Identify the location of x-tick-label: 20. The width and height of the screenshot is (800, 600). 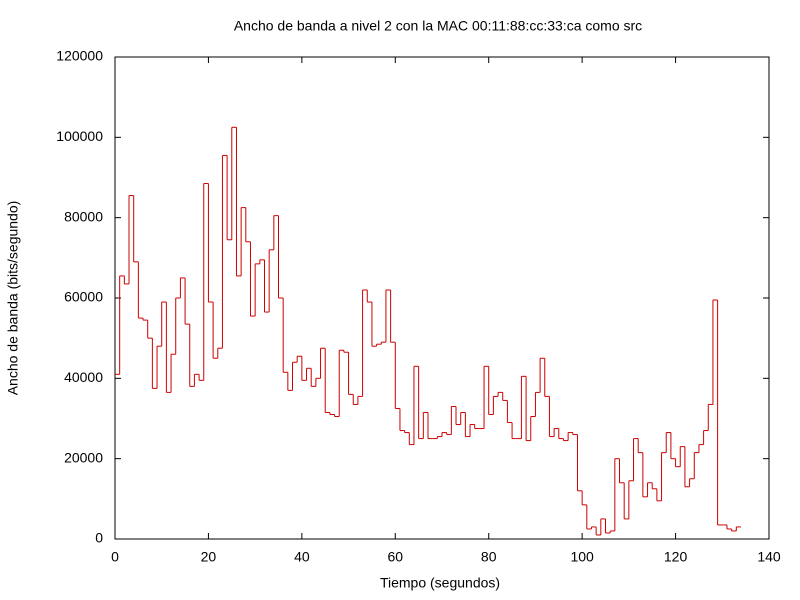
(209, 557).